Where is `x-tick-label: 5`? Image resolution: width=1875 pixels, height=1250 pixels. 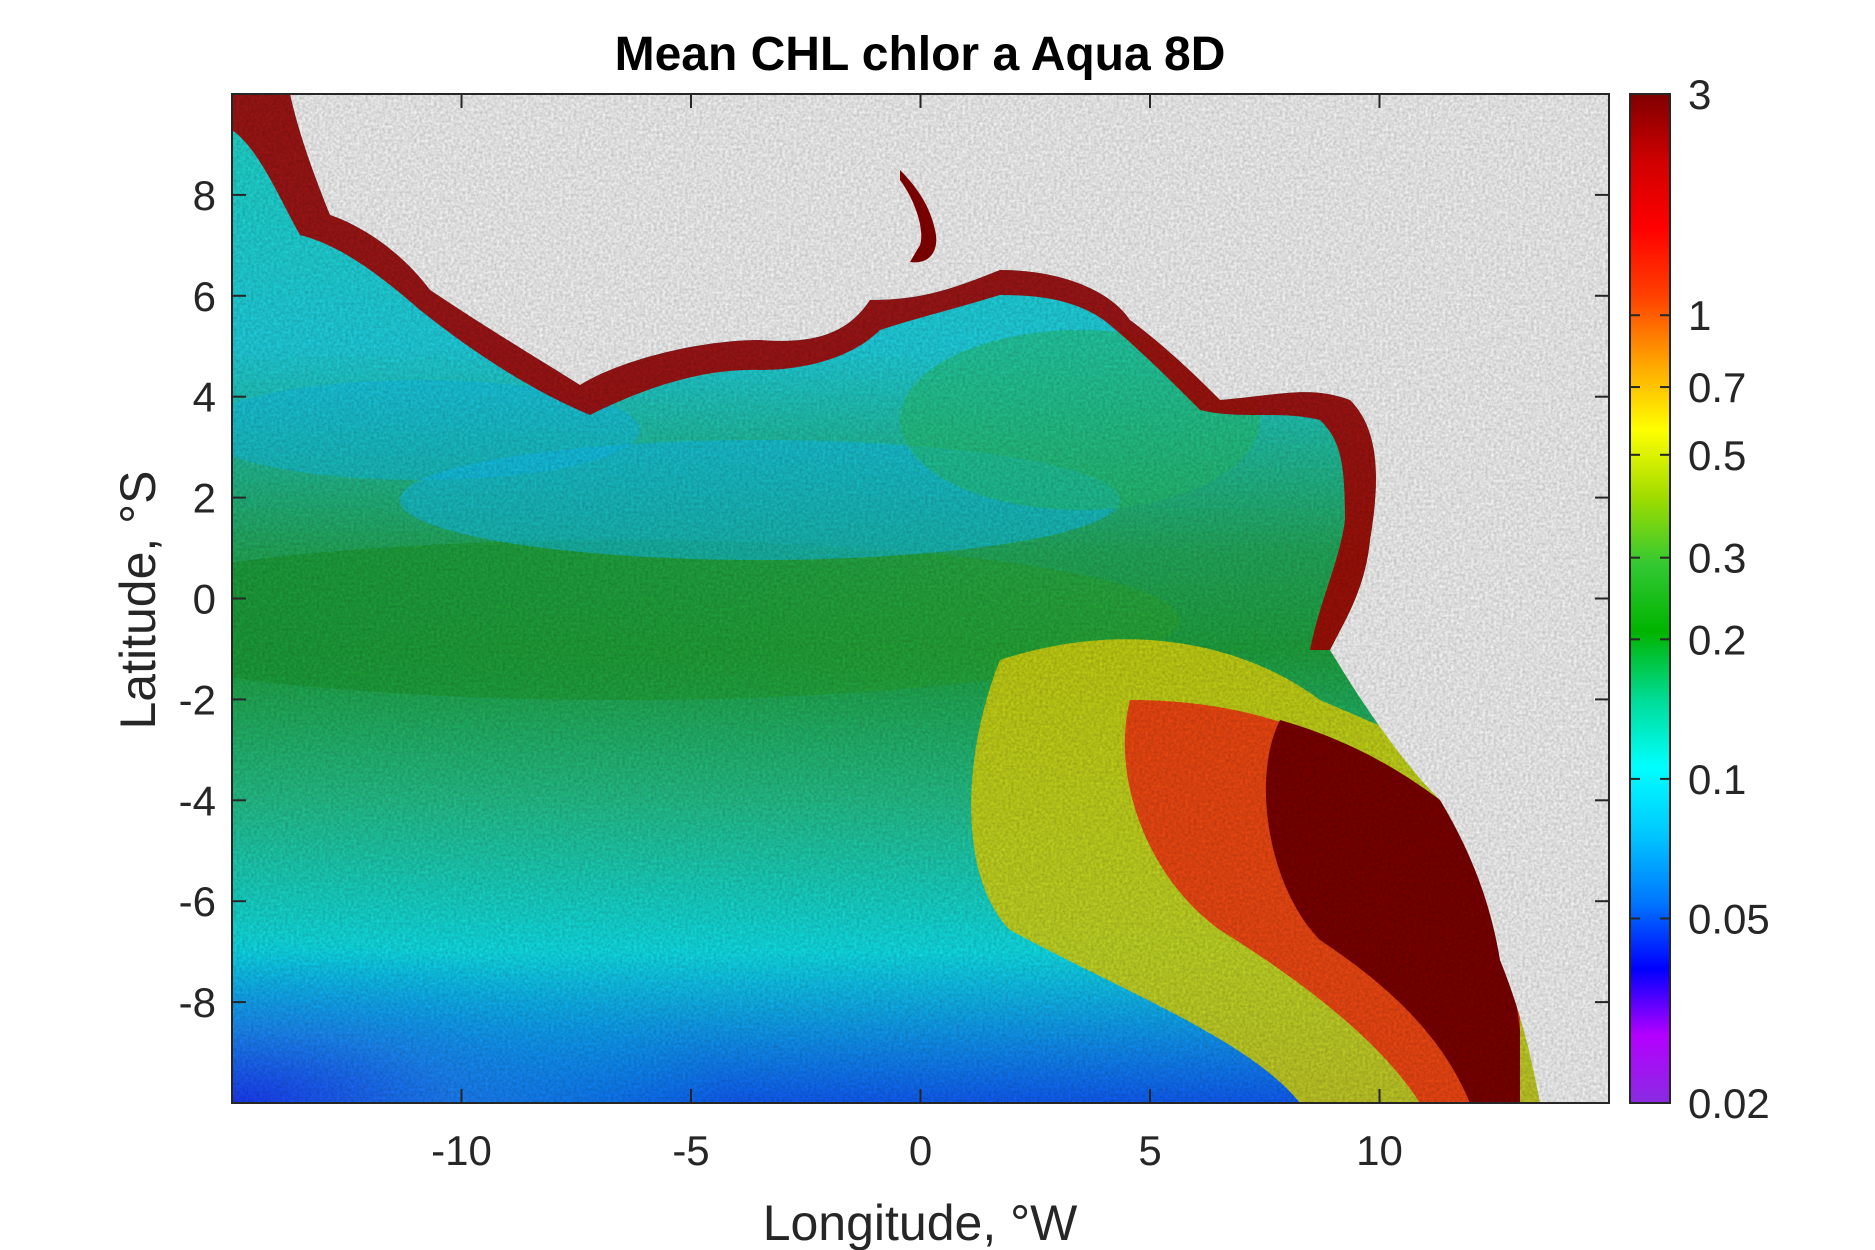 x-tick-label: 5 is located at coordinates (1149, 1150).